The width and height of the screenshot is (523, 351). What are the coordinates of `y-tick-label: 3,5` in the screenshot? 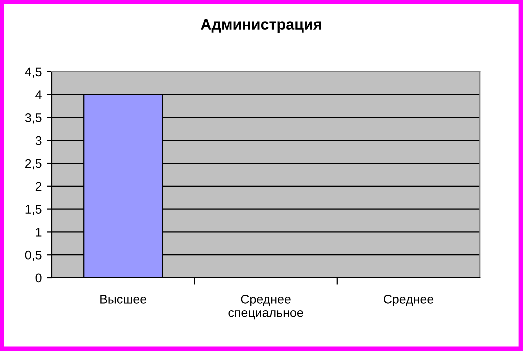 It's located at (33, 119).